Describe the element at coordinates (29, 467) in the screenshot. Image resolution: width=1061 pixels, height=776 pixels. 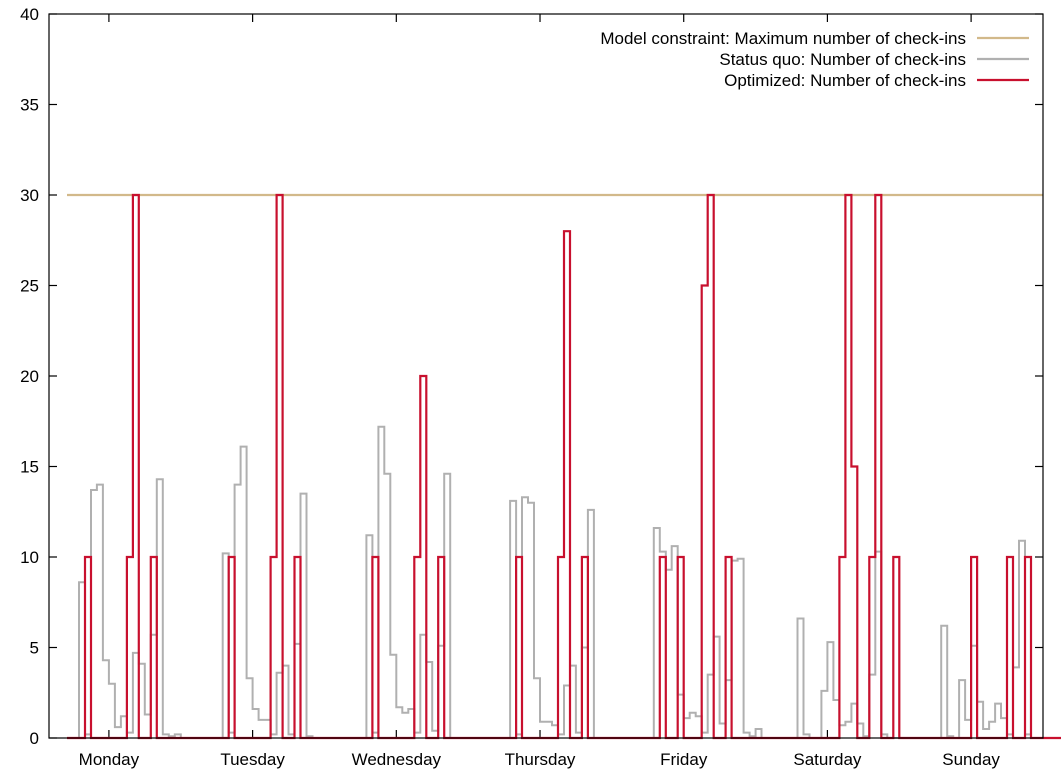
I see `y-tick-label: 15` at that location.